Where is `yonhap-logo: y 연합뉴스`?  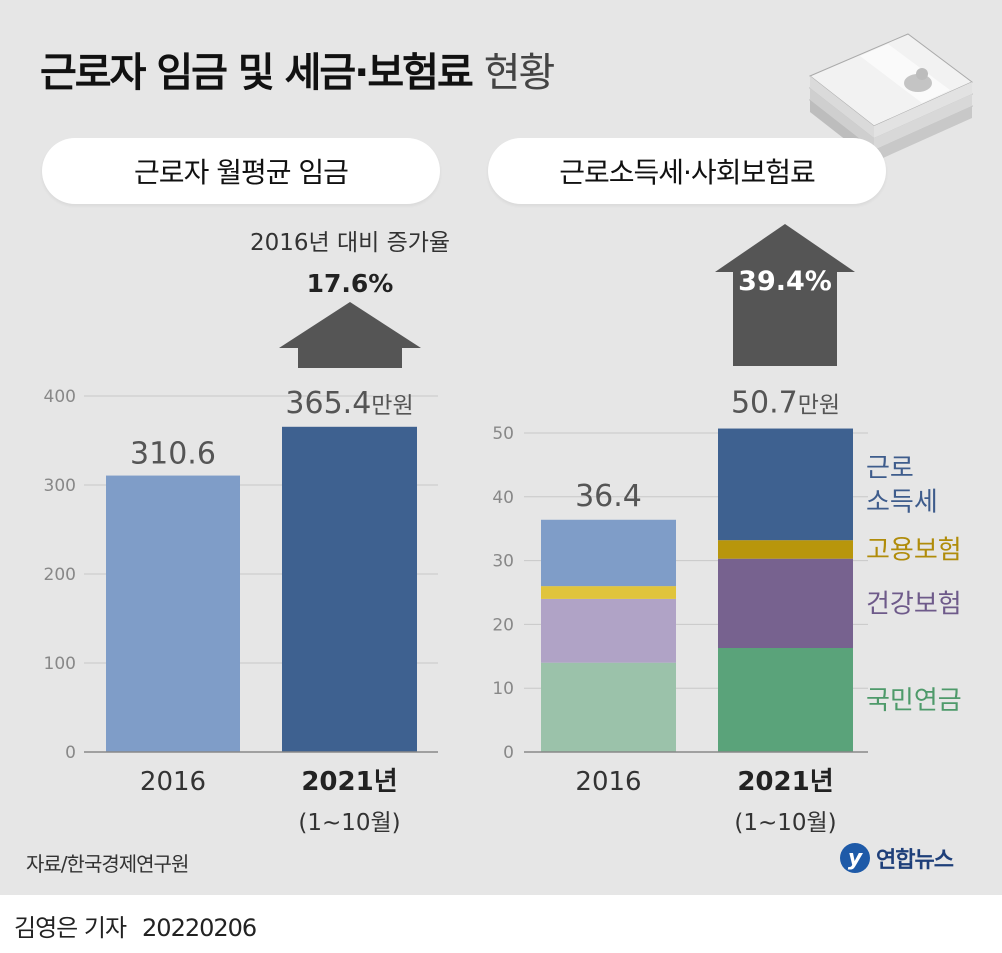
yonhap-logo: y 연합뉴스 is located at coordinates (897, 858).